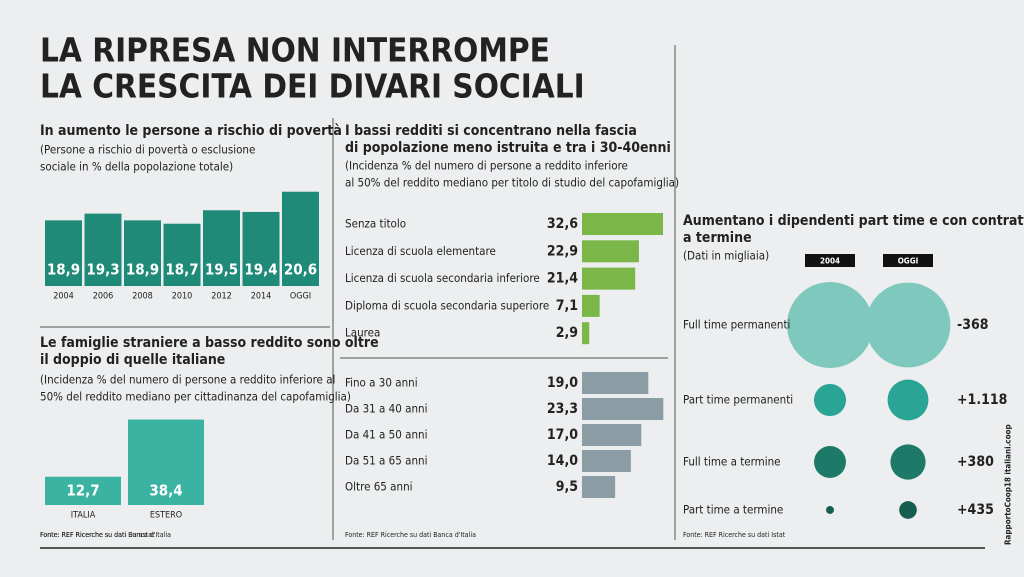 This screenshot has height=577, width=1024. I want to click on category-label: Full time permanenti, so click(736, 325).